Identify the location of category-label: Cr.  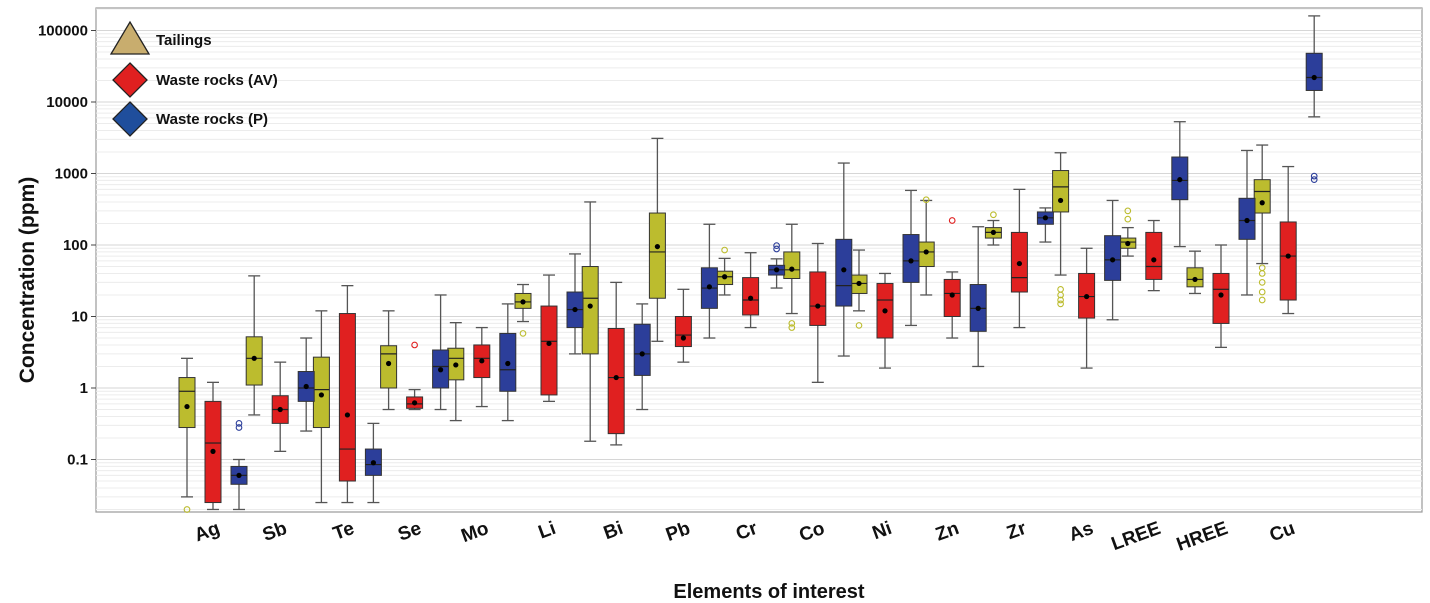
(747, 531).